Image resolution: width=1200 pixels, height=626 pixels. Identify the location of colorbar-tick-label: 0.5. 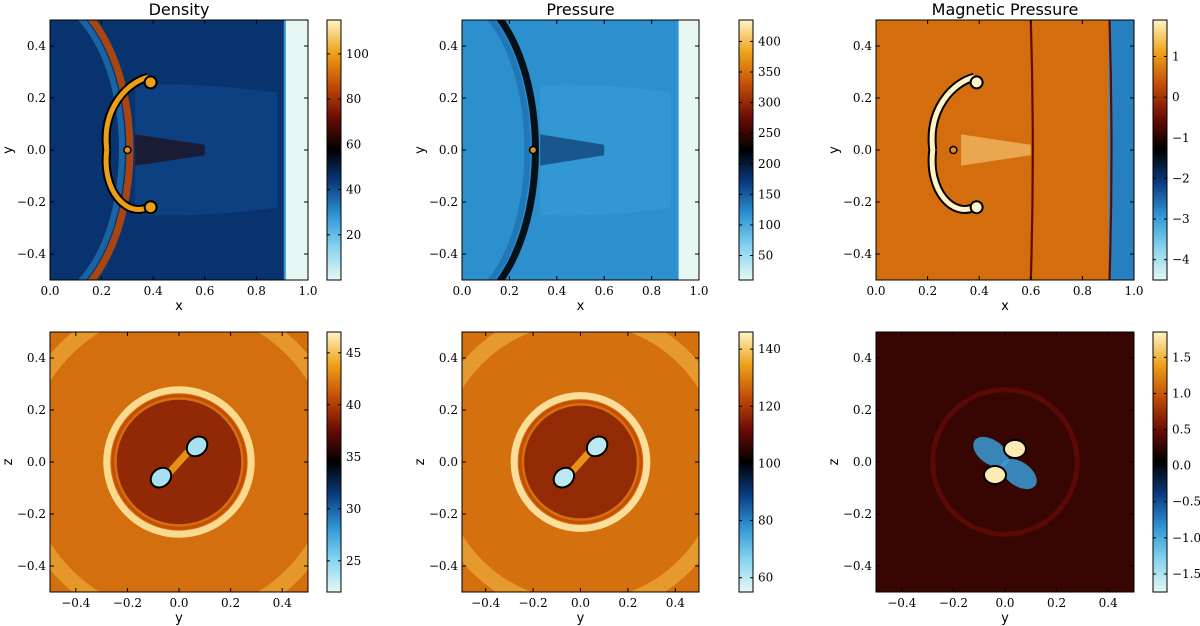
(1181, 430).